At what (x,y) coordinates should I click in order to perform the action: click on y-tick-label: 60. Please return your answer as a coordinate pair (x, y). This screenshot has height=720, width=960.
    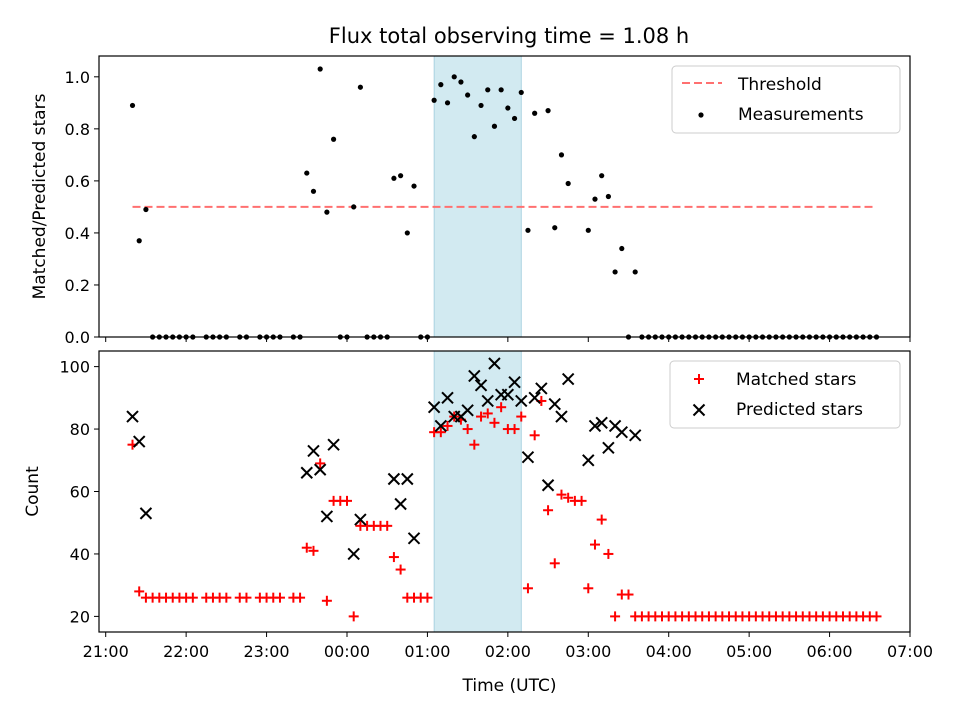
    Looking at the image, I should click on (80, 492).